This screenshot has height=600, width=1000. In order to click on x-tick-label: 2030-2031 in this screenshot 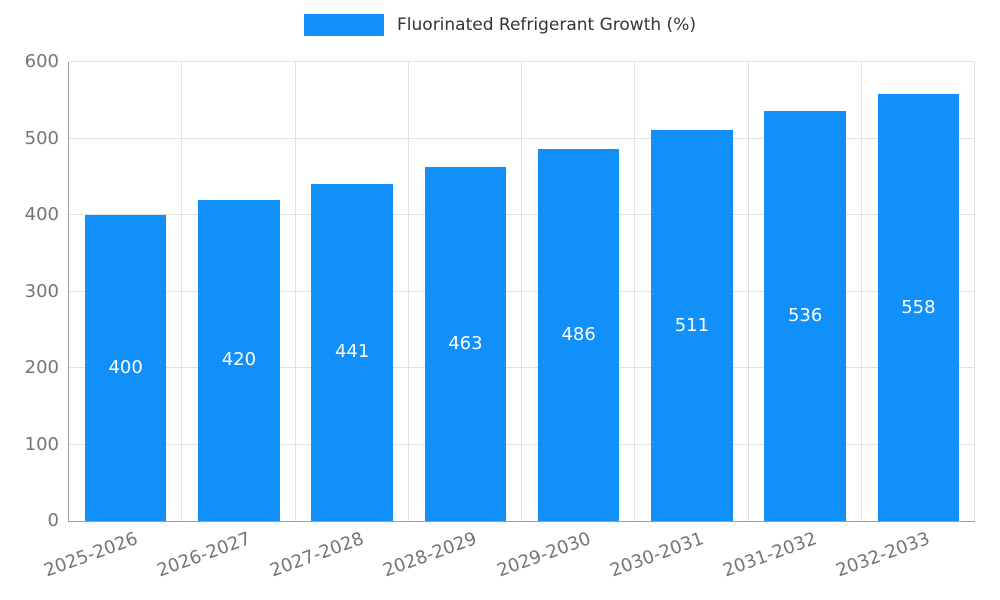, I will do `click(656, 555)`.